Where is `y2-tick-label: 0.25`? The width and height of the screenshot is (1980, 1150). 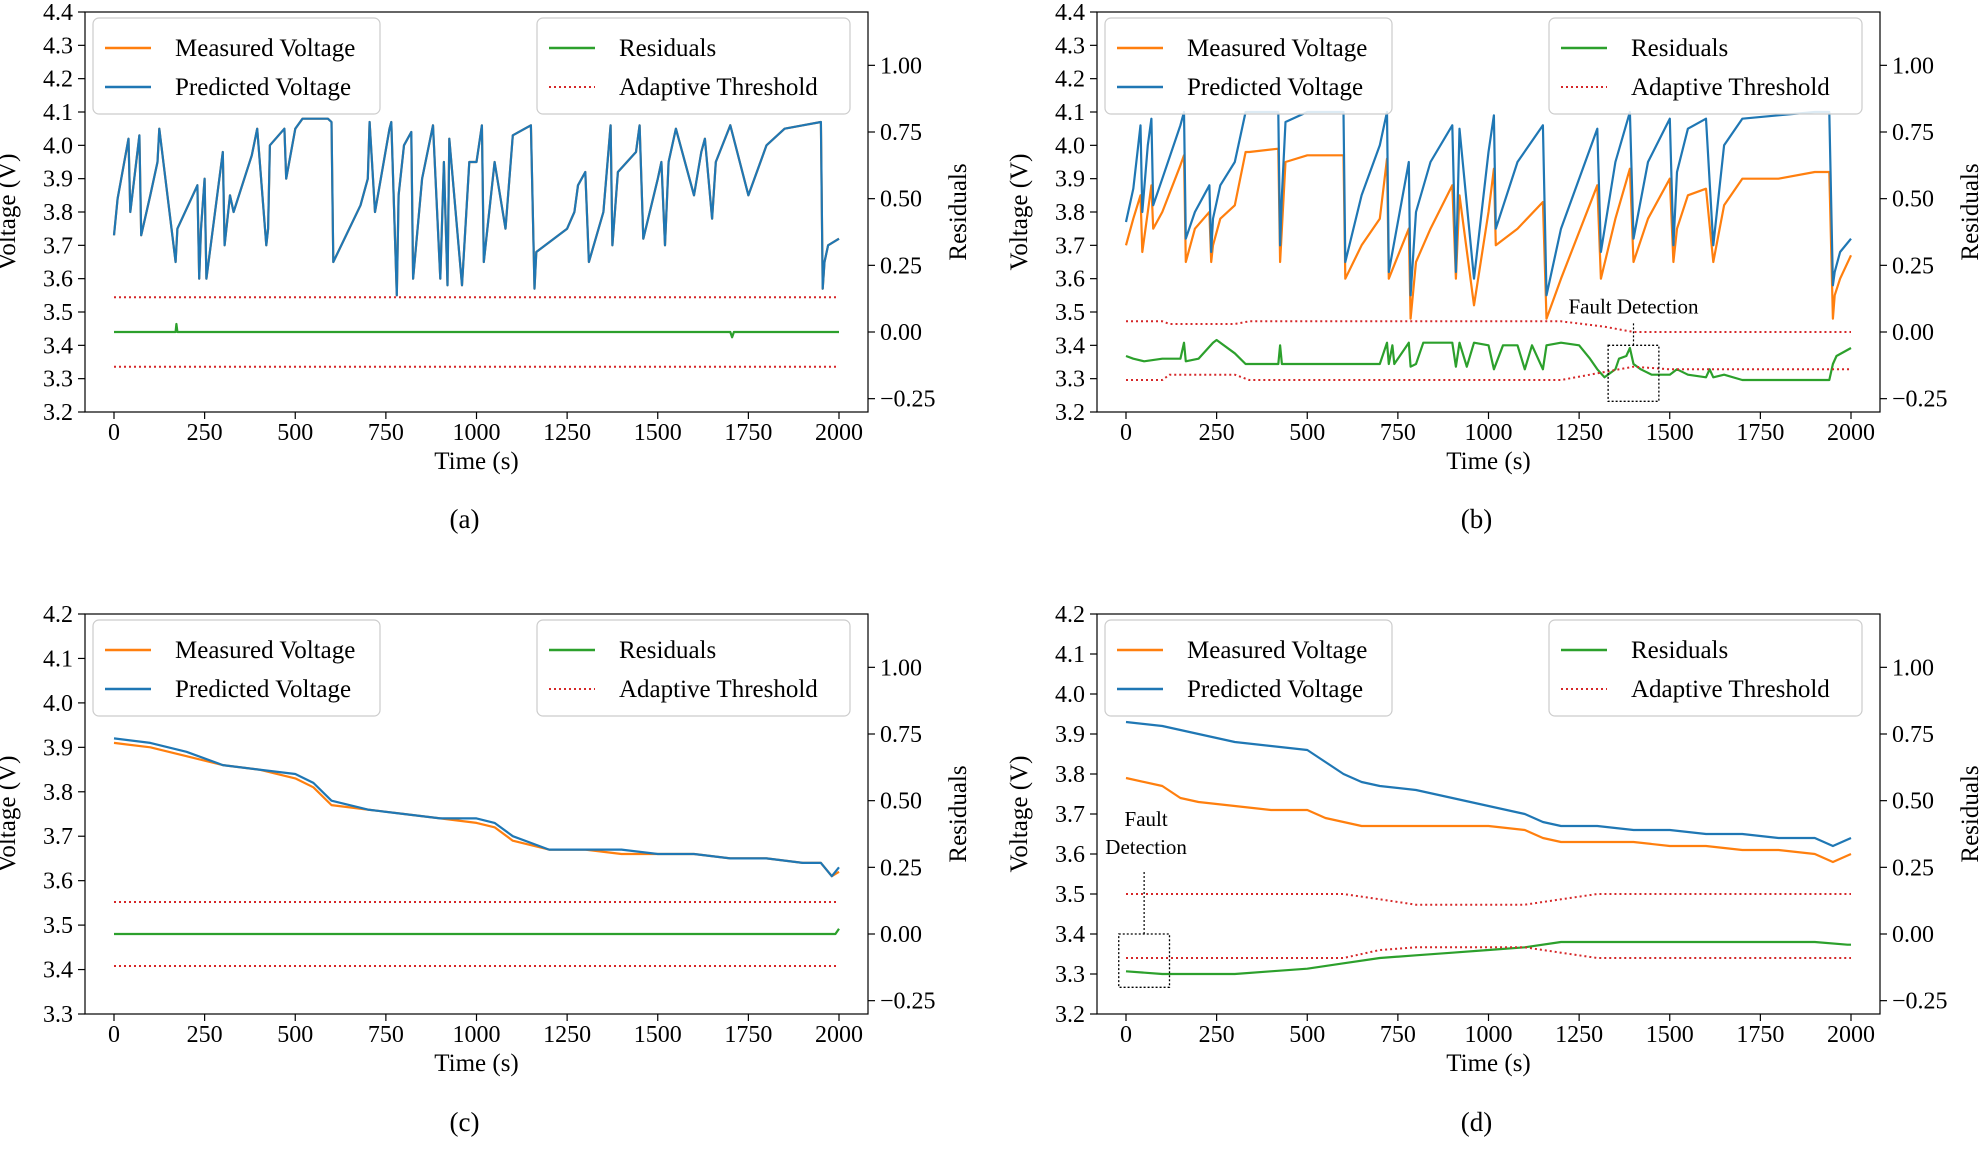 y2-tick-label: 0.25 is located at coordinates (1913, 266).